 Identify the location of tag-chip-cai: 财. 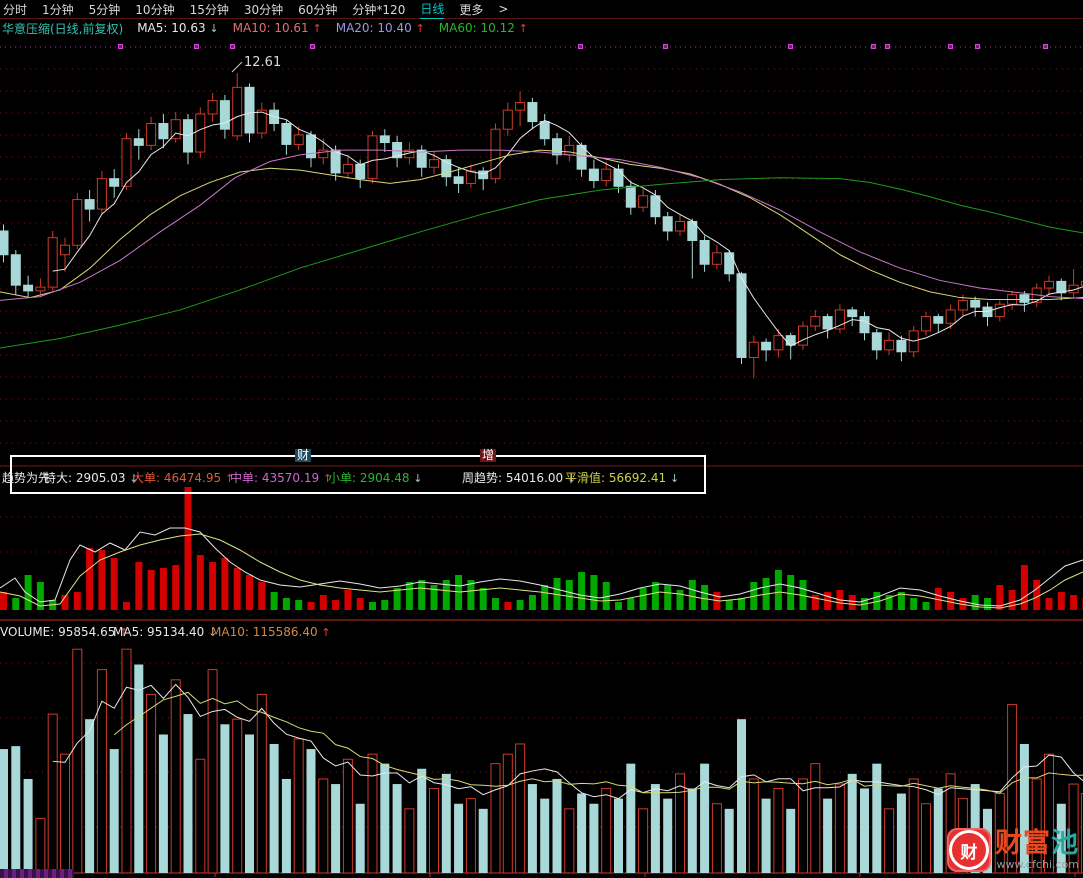
(303, 455).